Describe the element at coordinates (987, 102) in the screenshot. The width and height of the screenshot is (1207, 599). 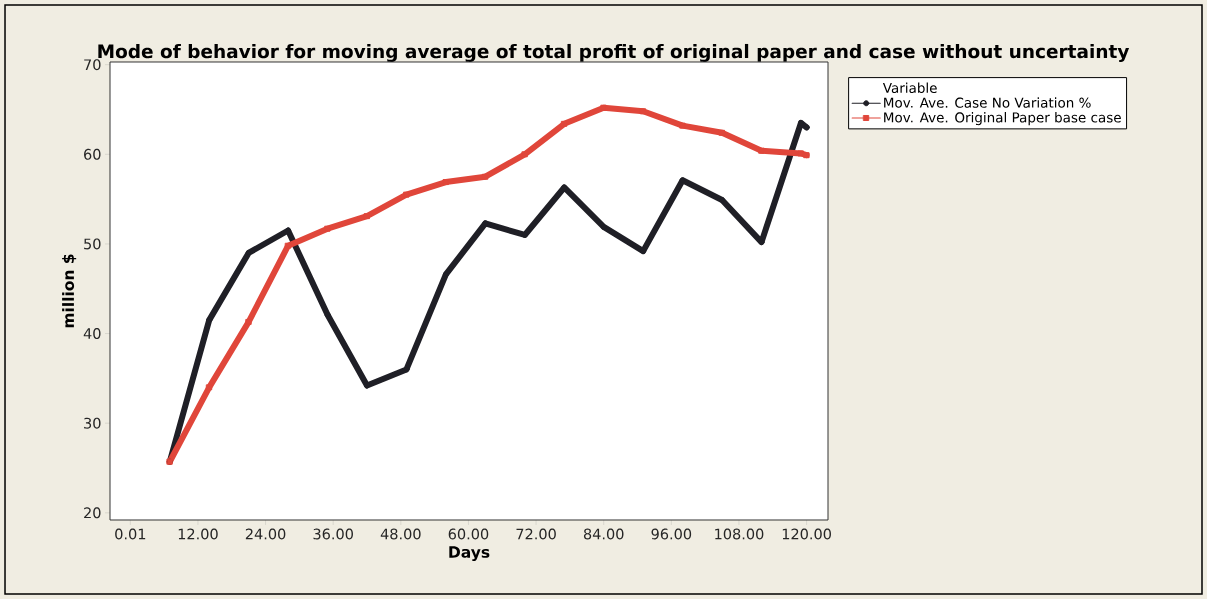
I see `legend-label: Mov. Ave. Case No Variation %` at that location.